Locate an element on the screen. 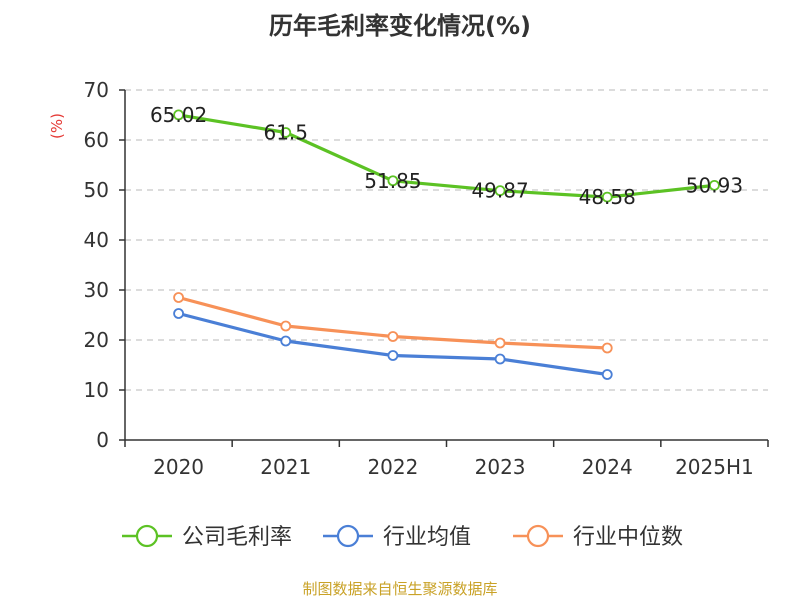 This screenshot has height=600, width=800. legend-label: 行业均值 is located at coordinates (427, 537).